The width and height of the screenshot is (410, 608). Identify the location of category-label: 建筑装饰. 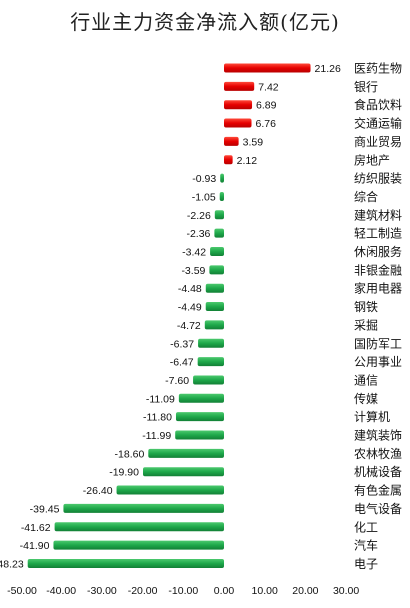
(378, 435).